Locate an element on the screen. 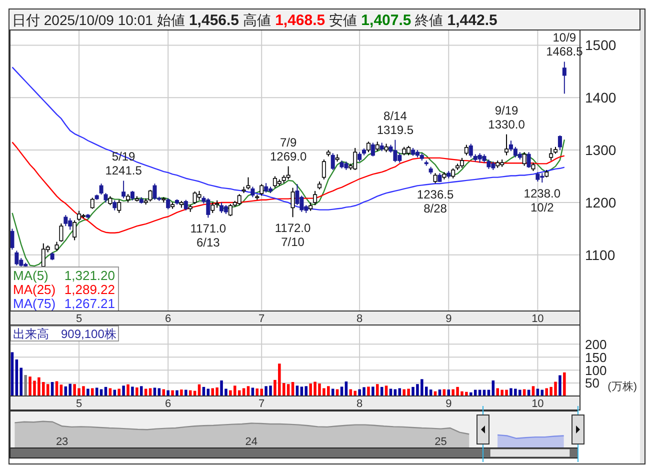 This screenshot has width=653, height=470. y-tick-label: 1400 is located at coordinates (600, 98).